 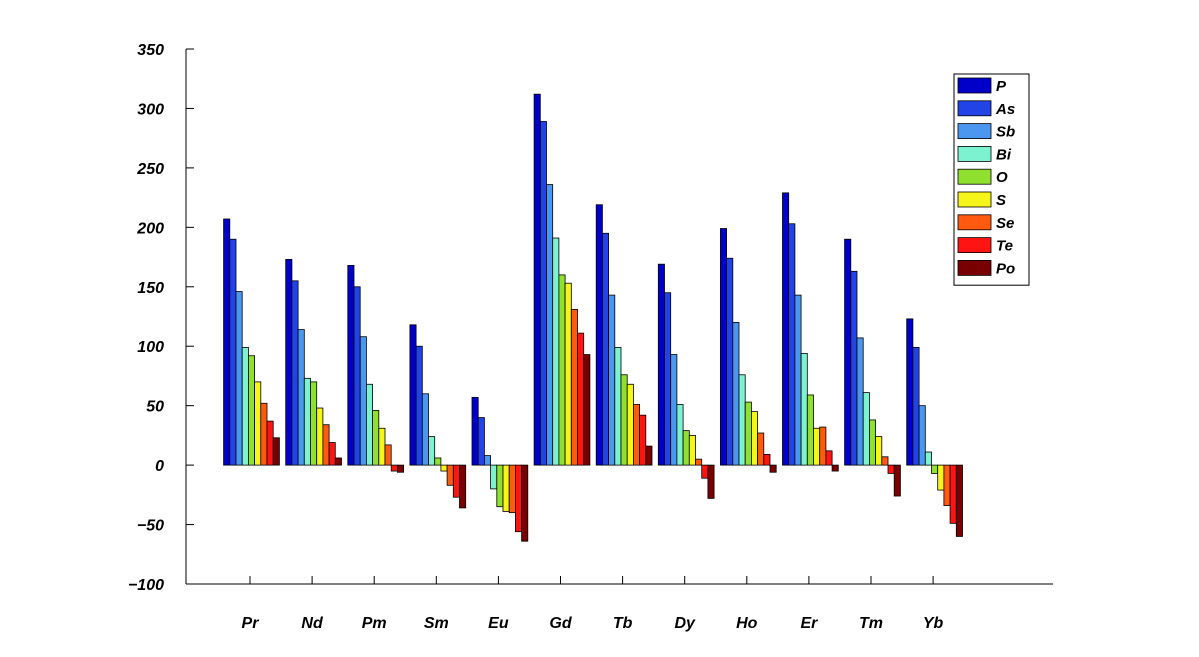 What do you see at coordinates (618, 406) in the screenshot?
I see `bar-tb-bi` at bounding box center [618, 406].